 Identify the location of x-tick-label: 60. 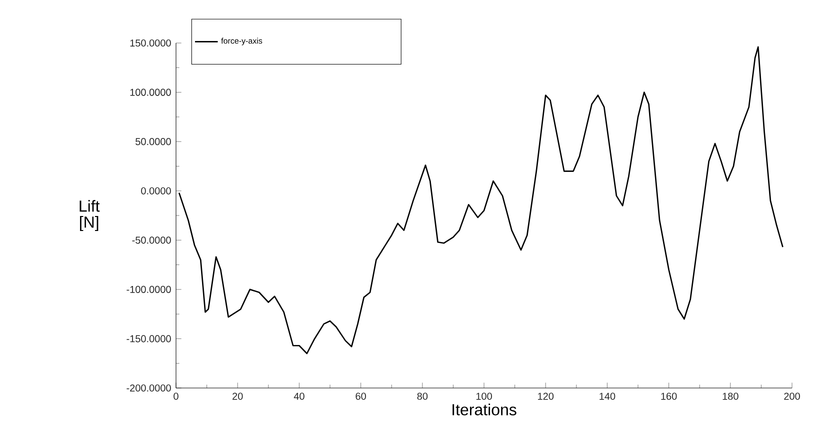
(361, 396).